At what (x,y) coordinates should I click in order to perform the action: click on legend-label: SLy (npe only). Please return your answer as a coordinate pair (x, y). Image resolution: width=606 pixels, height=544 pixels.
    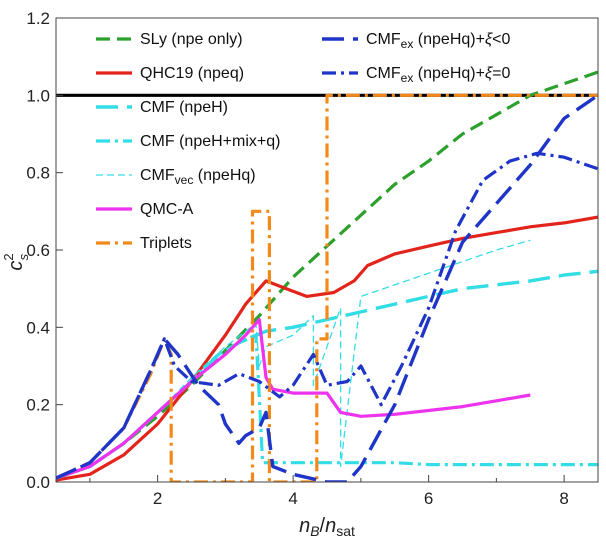
    Looking at the image, I should click on (191, 39).